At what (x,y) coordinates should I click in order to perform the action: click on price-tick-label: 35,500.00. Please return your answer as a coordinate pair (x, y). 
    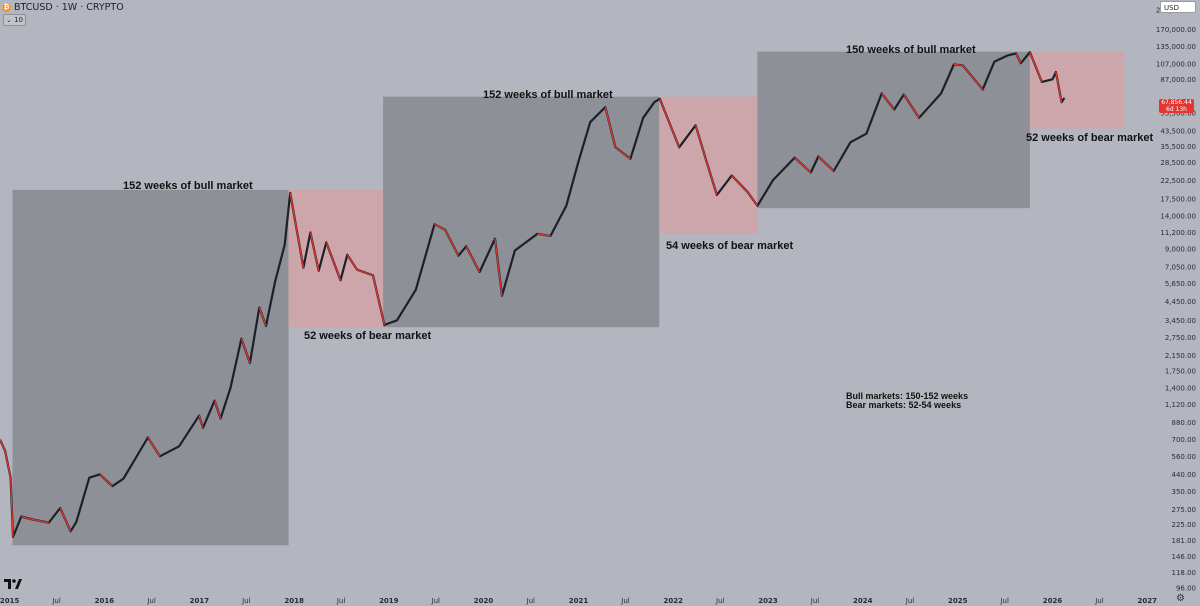
    Looking at the image, I should click on (1178, 147).